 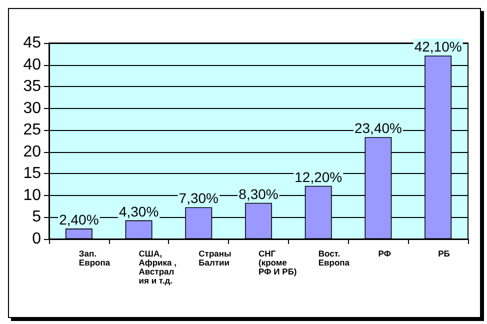 I want to click on data-label: 8,30%, so click(x=258, y=194).